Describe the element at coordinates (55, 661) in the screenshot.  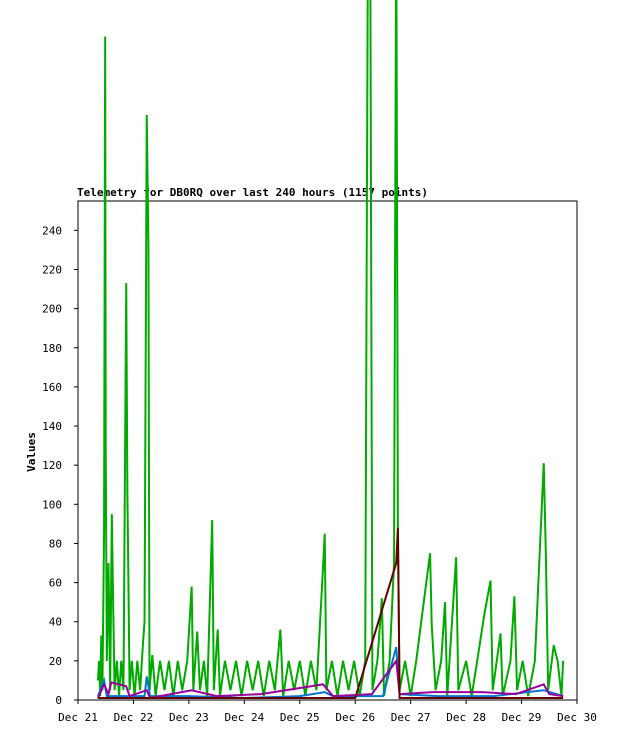
I see `y-tick-label: 20` at that location.